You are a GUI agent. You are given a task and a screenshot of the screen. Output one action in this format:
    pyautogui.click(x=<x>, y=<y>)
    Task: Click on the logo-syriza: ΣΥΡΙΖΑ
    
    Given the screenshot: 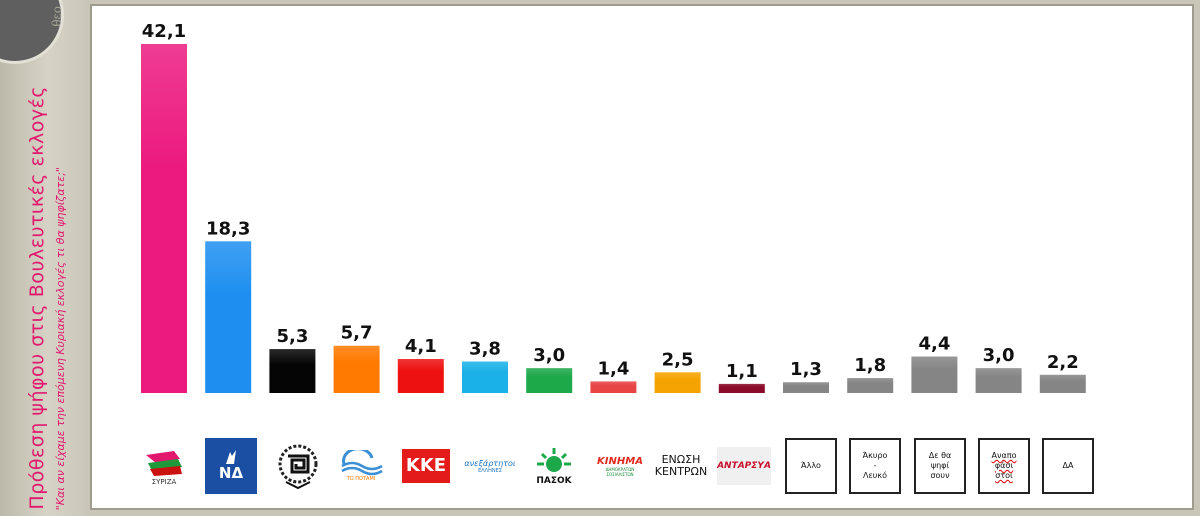 What is the action you would take?
    pyautogui.click(x=164, y=466)
    